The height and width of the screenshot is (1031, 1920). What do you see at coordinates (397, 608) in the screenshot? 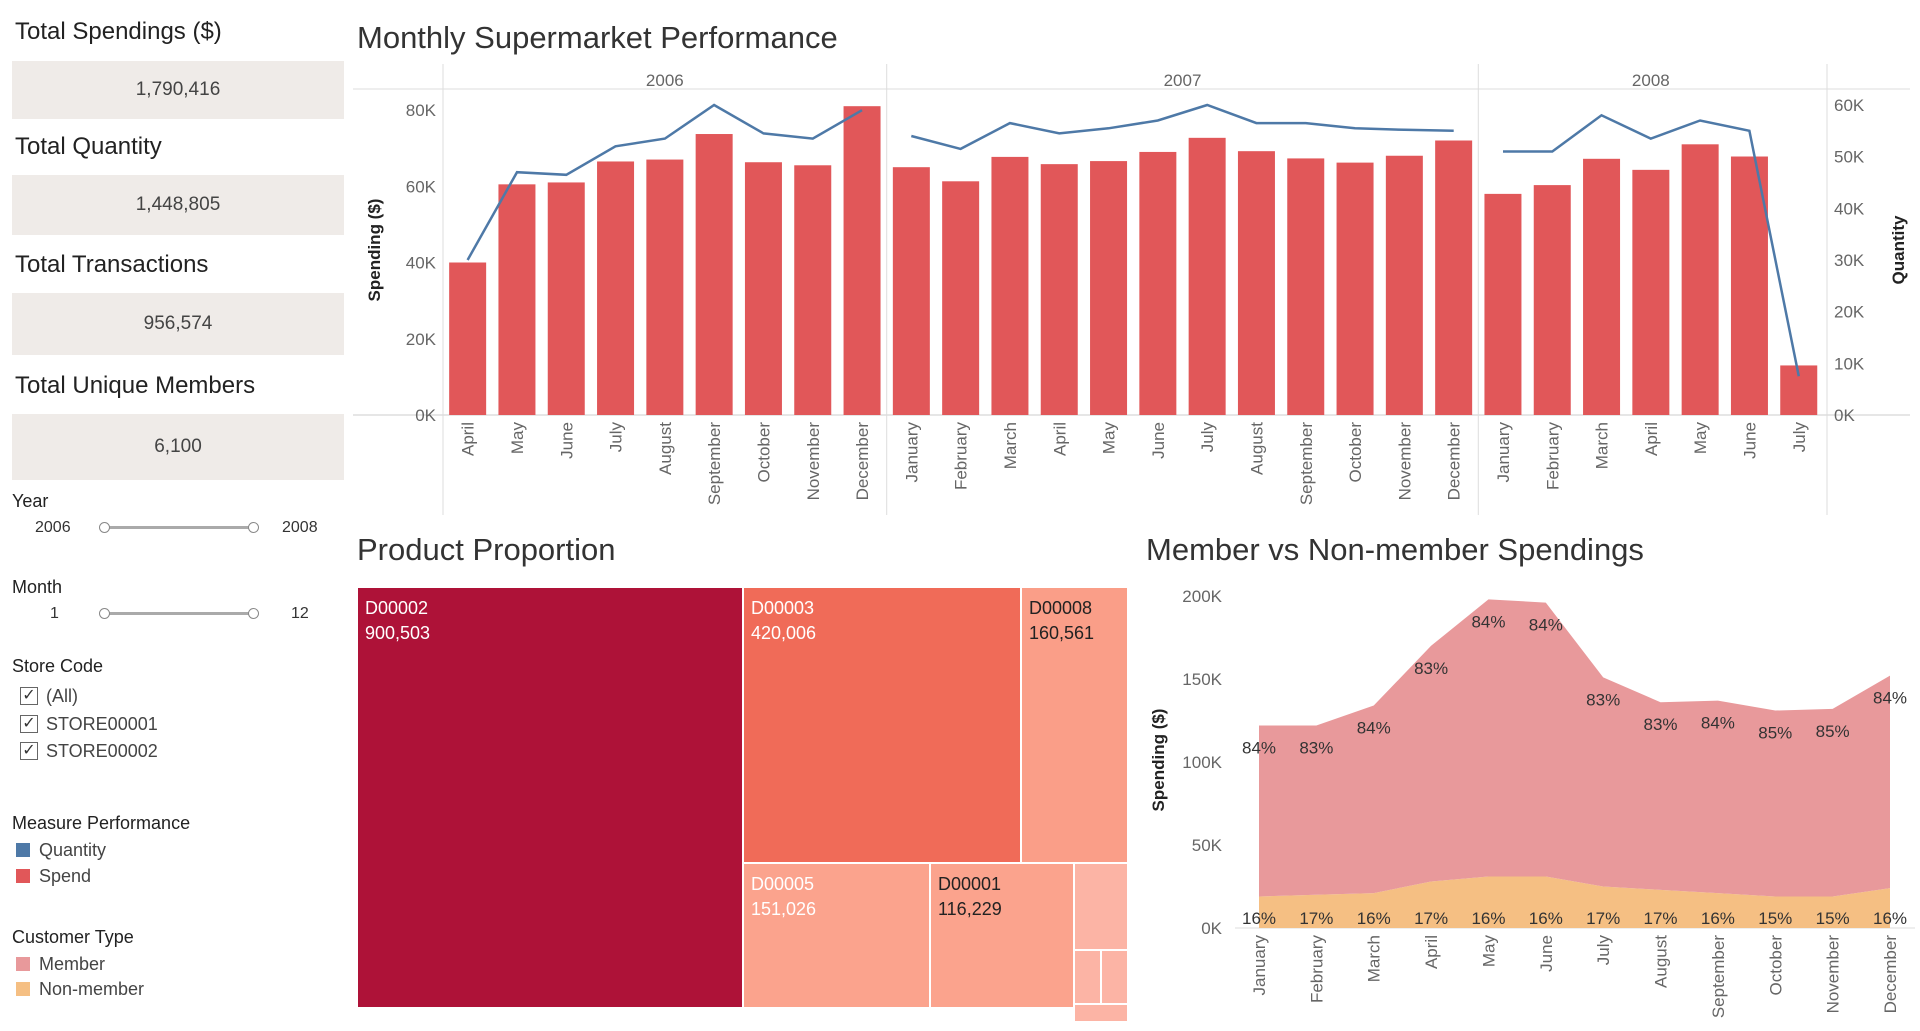
I see `treemap-cell-name: D00002` at bounding box center [397, 608].